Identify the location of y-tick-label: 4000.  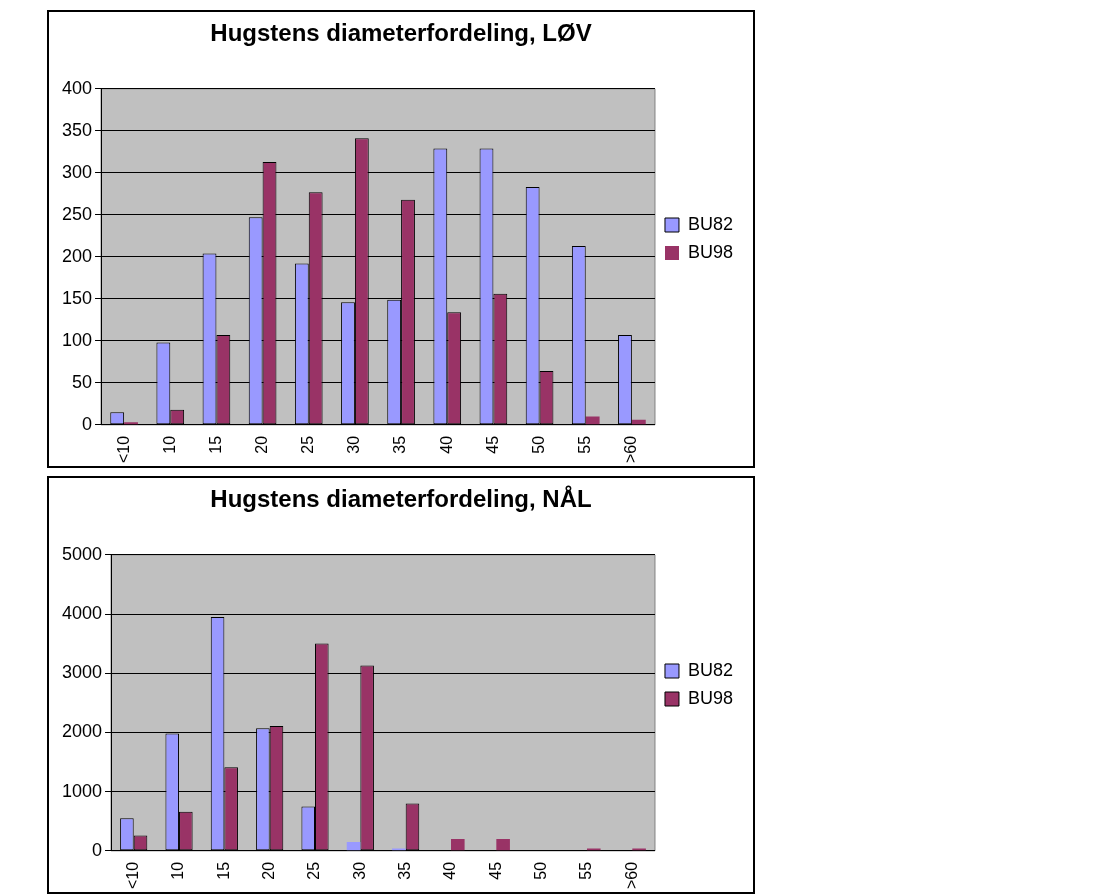
(82, 612).